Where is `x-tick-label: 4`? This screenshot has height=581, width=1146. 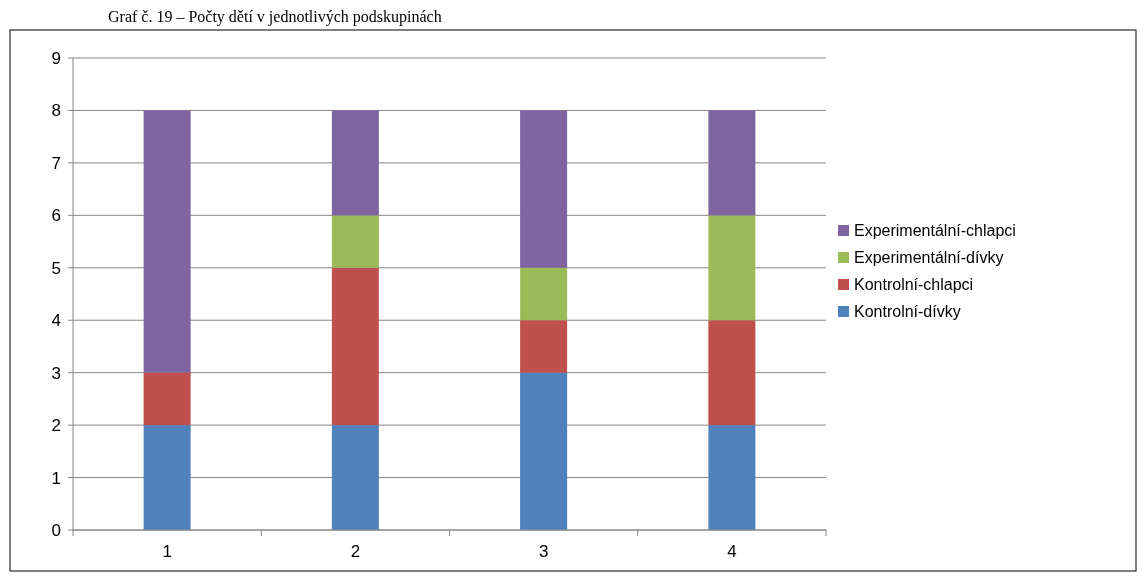
x-tick-label: 4 is located at coordinates (732, 551).